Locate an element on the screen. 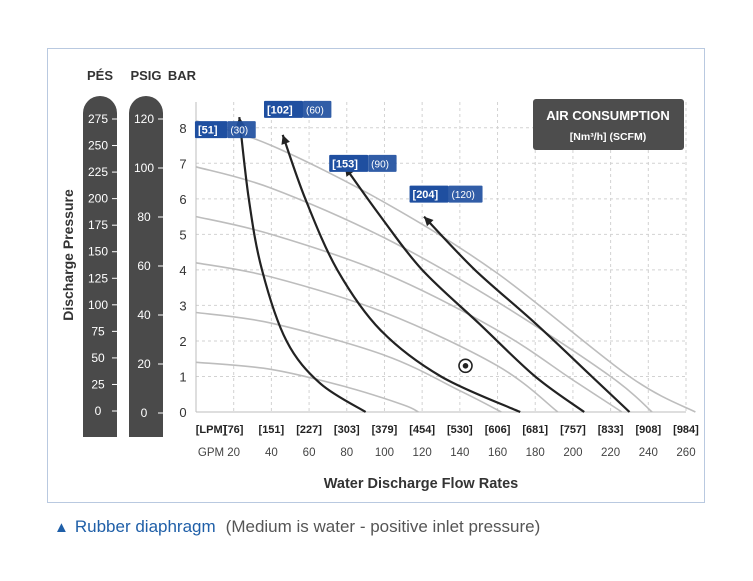  pes-scale-title: PÉS is located at coordinates (100, 75).